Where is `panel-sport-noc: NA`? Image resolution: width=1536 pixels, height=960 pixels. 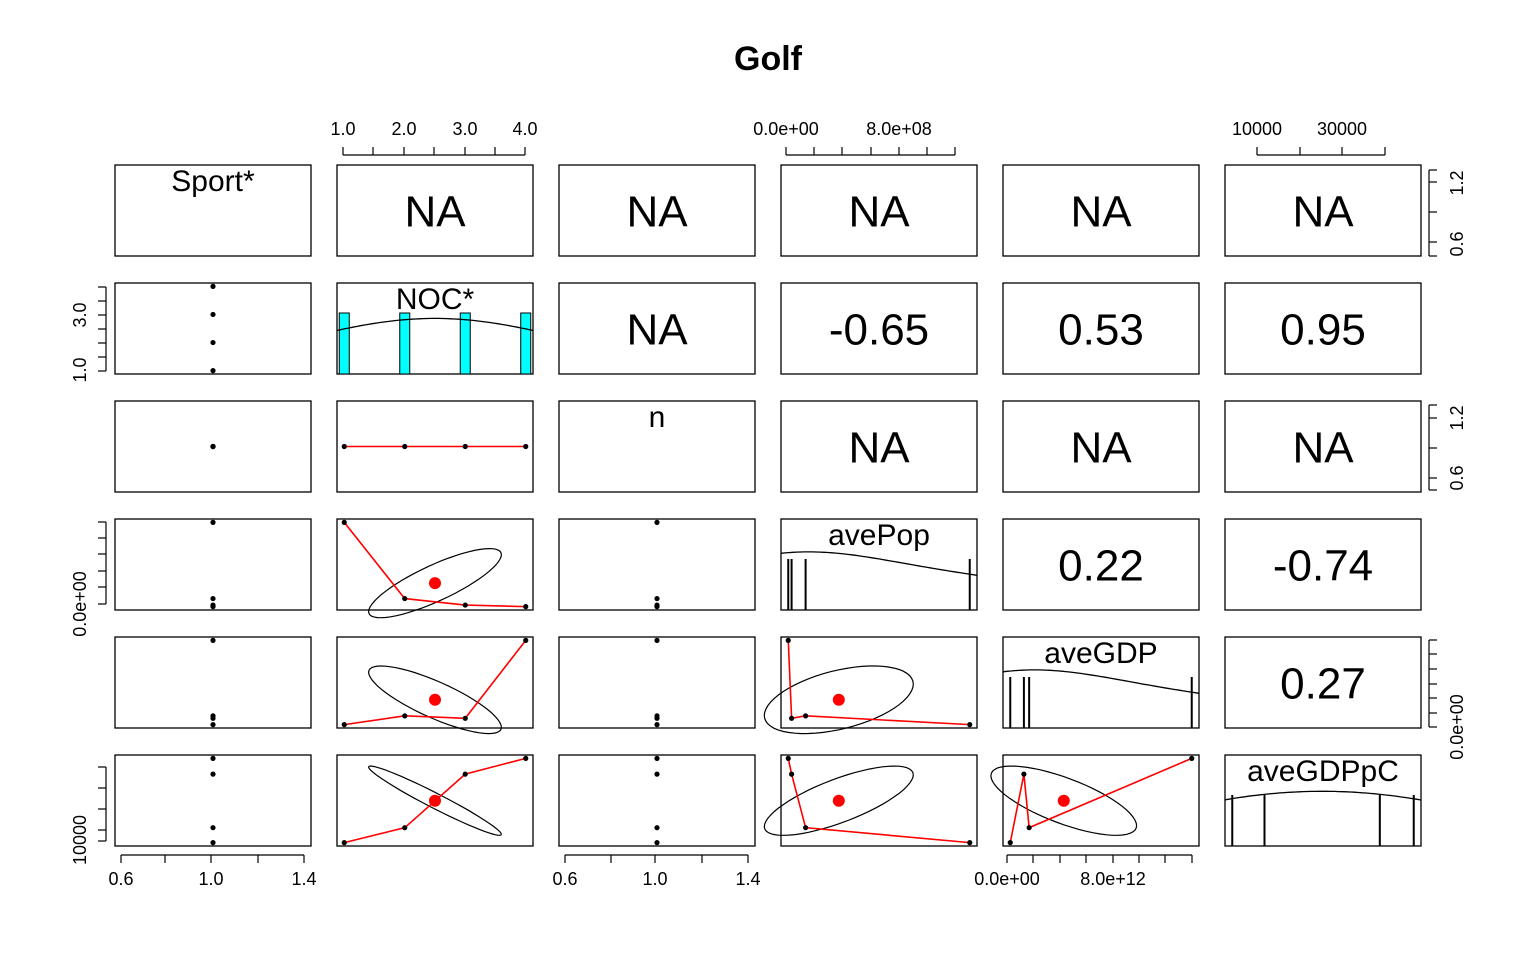
panel-sport-noc: NA is located at coordinates (435, 210).